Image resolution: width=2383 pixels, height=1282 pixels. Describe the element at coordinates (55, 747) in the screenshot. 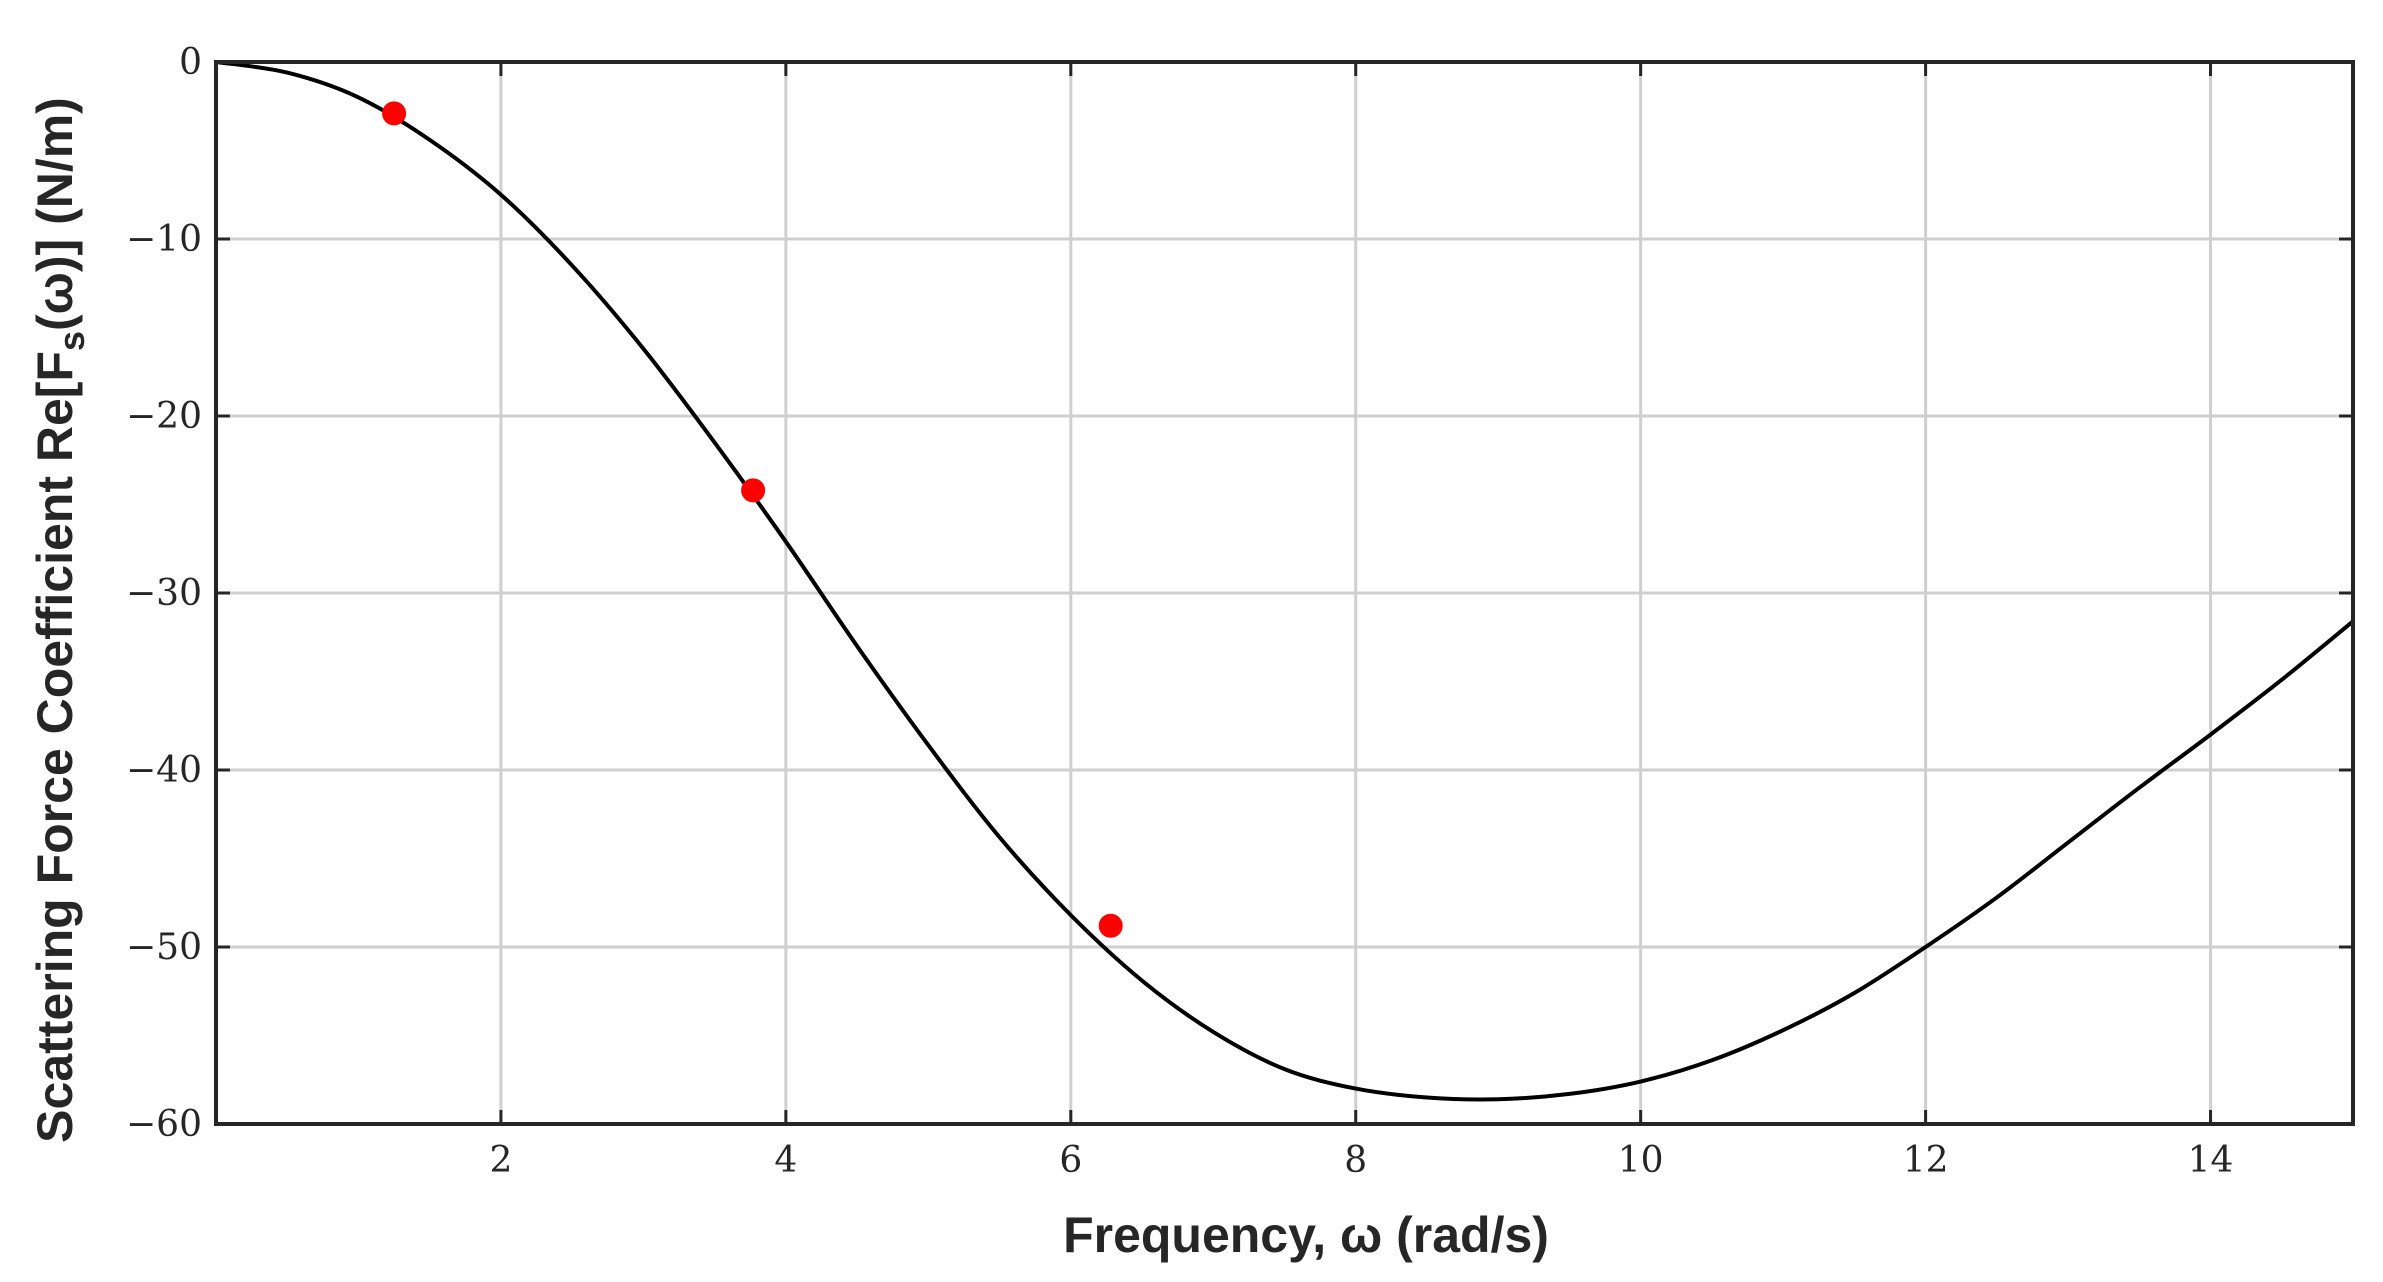

I see `y-axis-title-main: Scattering Force Coefficient Re[F` at that location.